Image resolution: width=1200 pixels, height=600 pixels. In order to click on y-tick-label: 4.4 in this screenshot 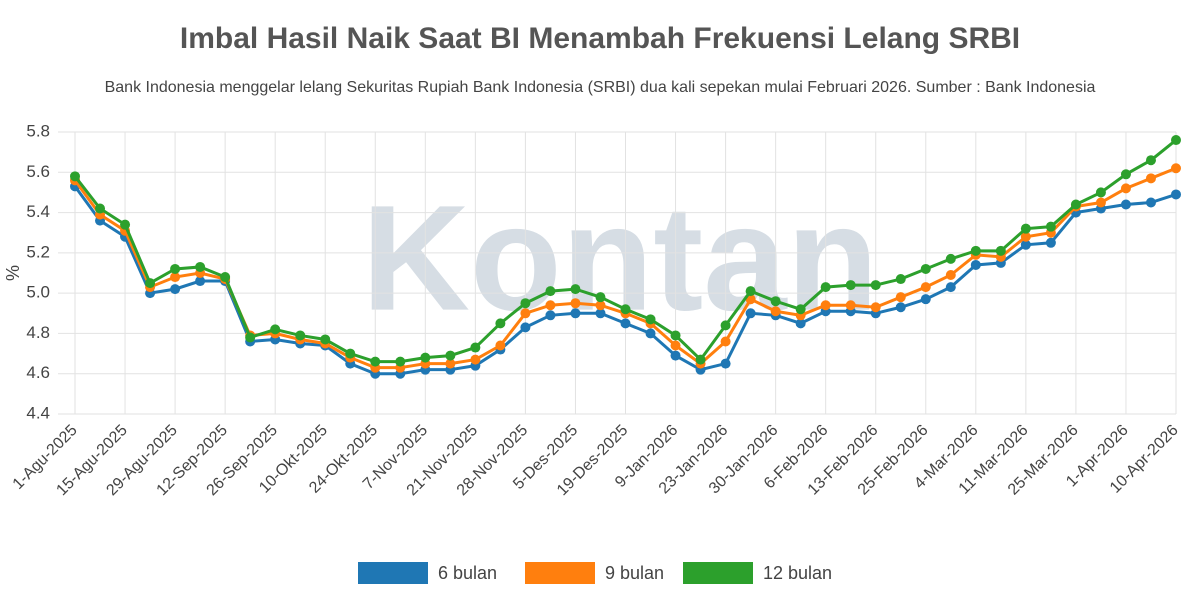, I will do `click(38, 412)`.